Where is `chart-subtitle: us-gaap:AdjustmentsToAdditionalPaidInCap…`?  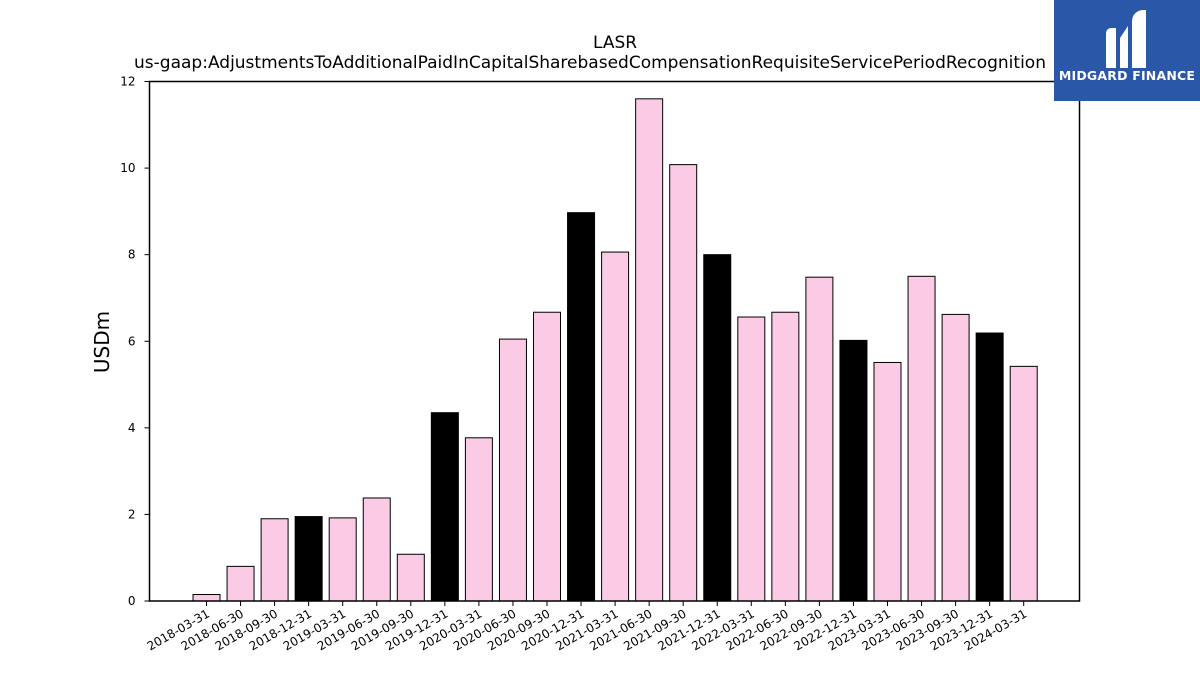
chart-subtitle: us-gaap:AdjustmentsToAdditionalPaidInCap… is located at coordinates (590, 63).